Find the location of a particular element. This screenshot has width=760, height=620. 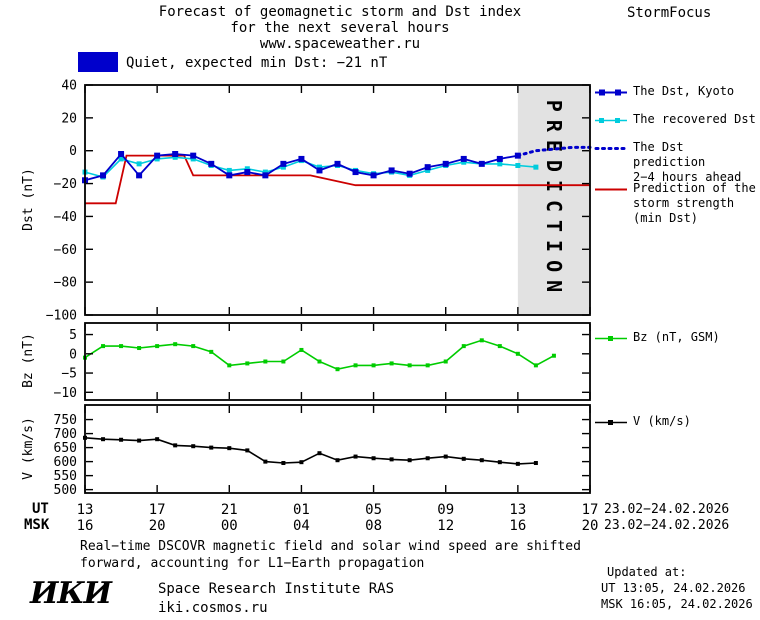

legend-label-bz: Bz (nT, GSM) is located at coordinates (676, 337).